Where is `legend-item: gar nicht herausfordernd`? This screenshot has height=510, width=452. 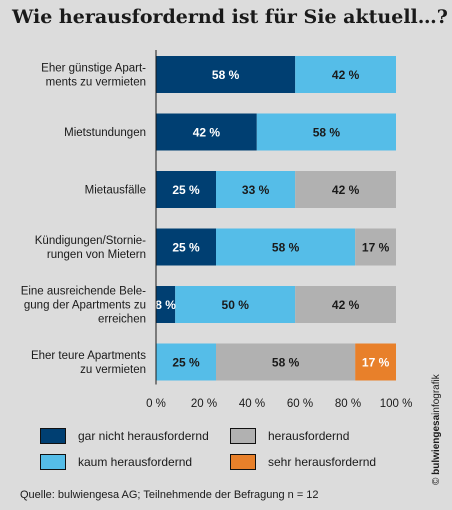
legend-item: gar nicht herausfordernd is located at coordinates (135, 436).